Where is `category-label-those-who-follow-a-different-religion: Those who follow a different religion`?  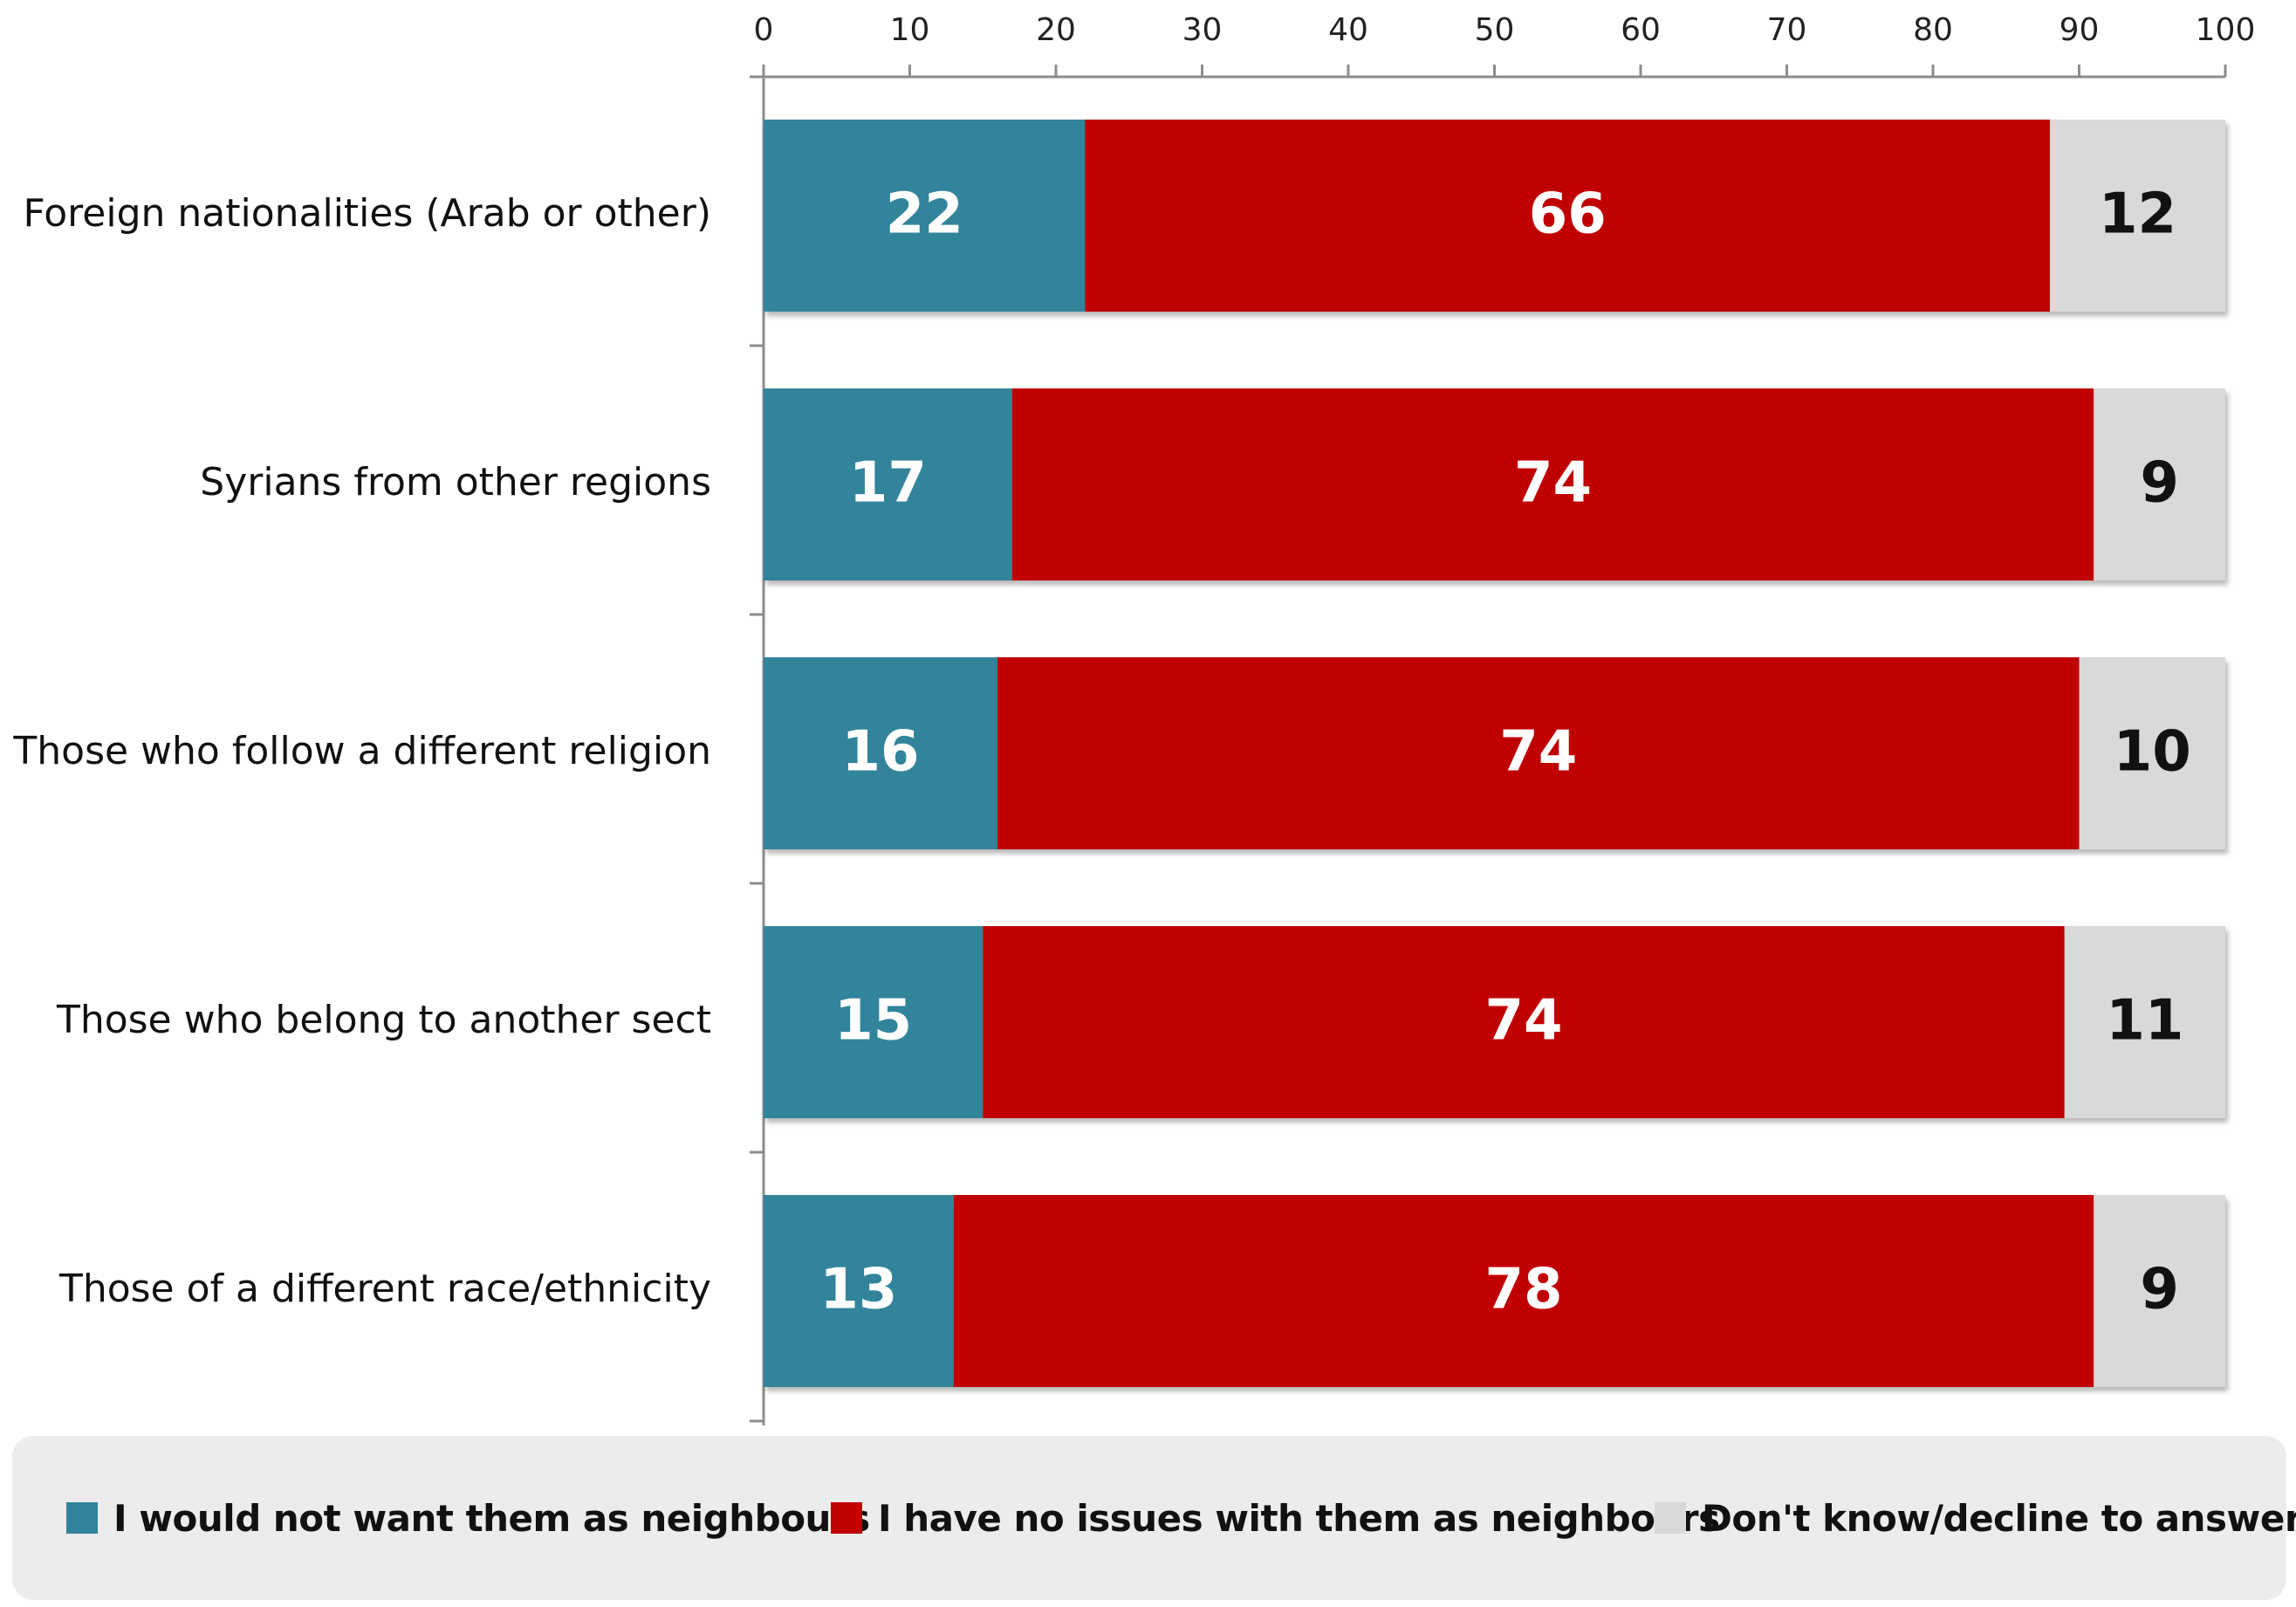 category-label-those-who-follow-a-different-religion: Those who follow a different religion is located at coordinates (362, 751).